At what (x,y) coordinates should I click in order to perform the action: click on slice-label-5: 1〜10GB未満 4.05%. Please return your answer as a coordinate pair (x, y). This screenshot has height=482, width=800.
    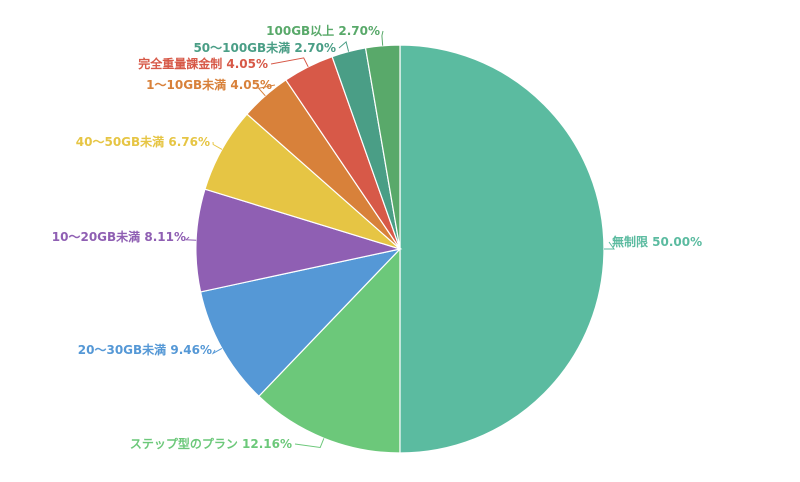
    Looking at the image, I should click on (209, 84).